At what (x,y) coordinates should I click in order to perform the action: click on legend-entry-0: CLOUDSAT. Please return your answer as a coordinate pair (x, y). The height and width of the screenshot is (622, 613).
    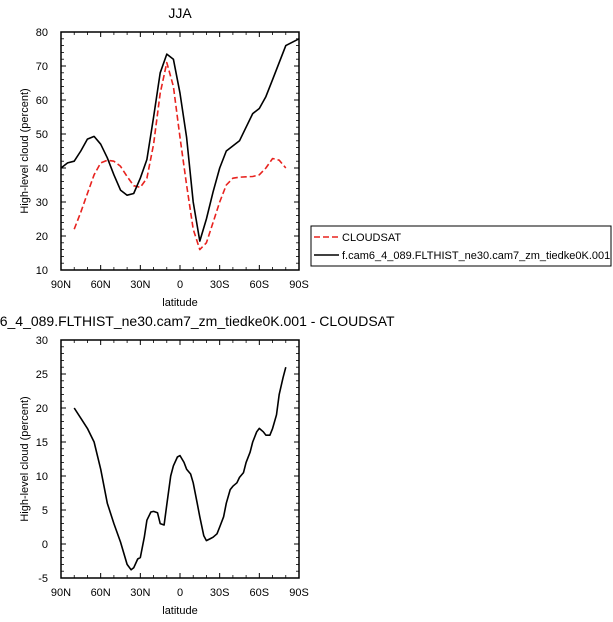
    Looking at the image, I should click on (371, 238).